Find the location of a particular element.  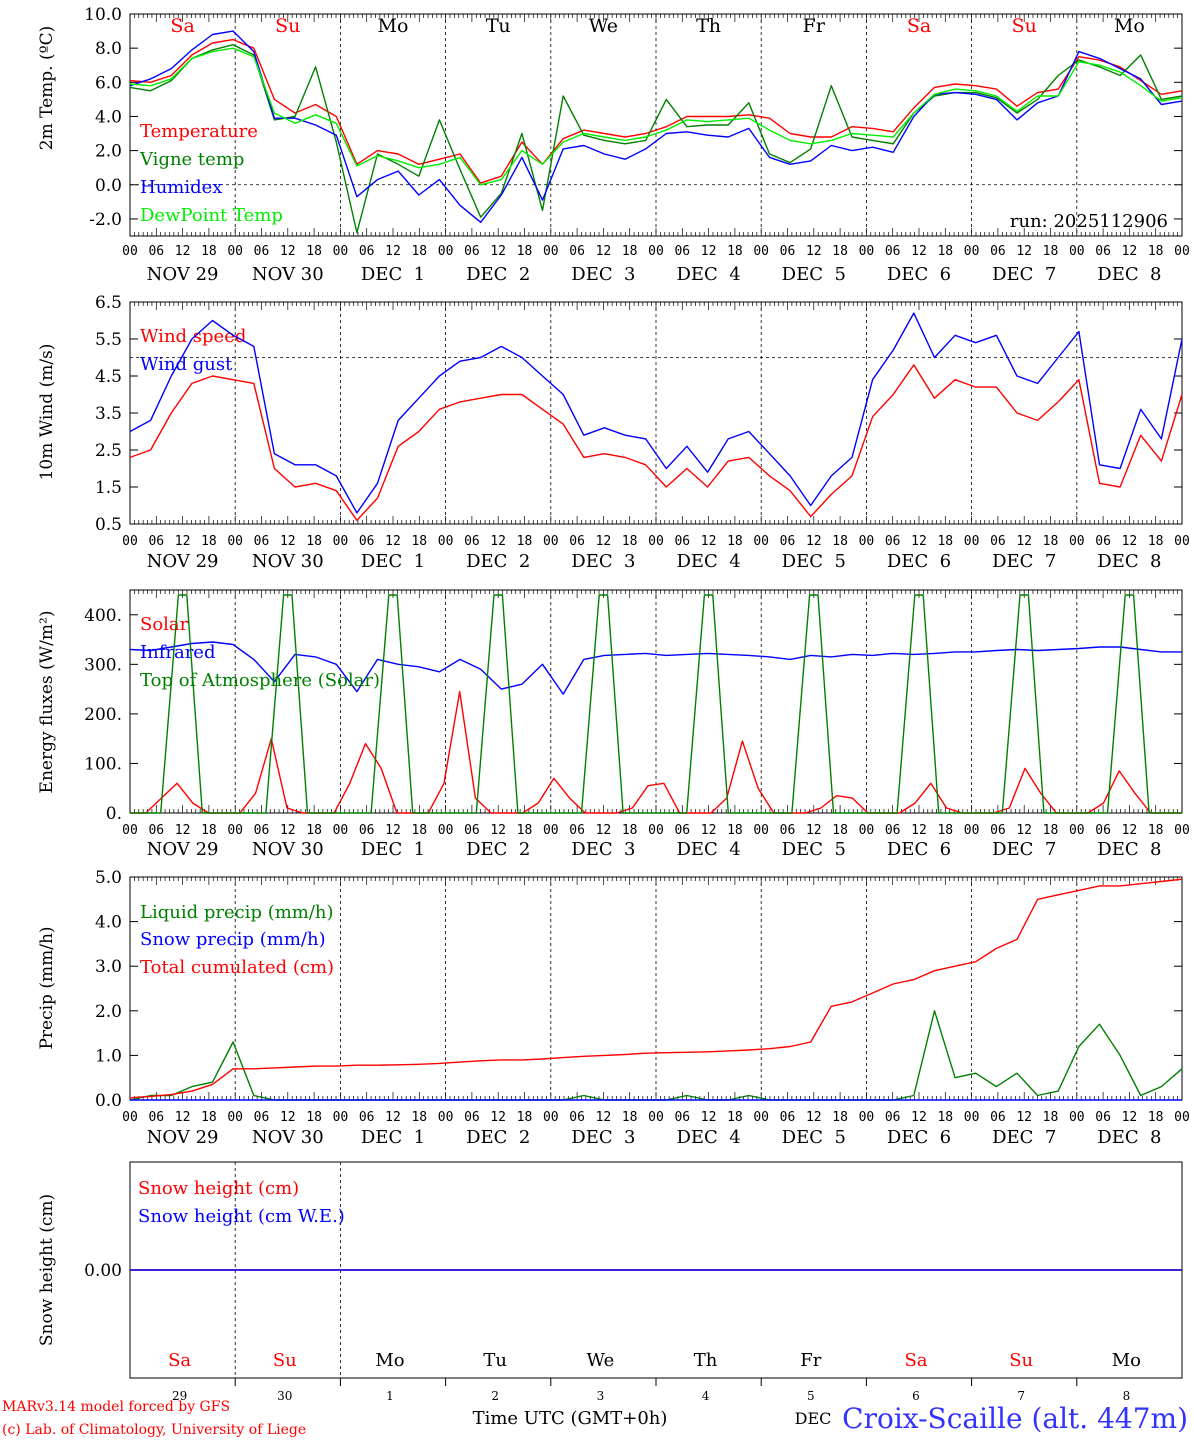

y-tick-label: 1.5 is located at coordinates (108, 488).